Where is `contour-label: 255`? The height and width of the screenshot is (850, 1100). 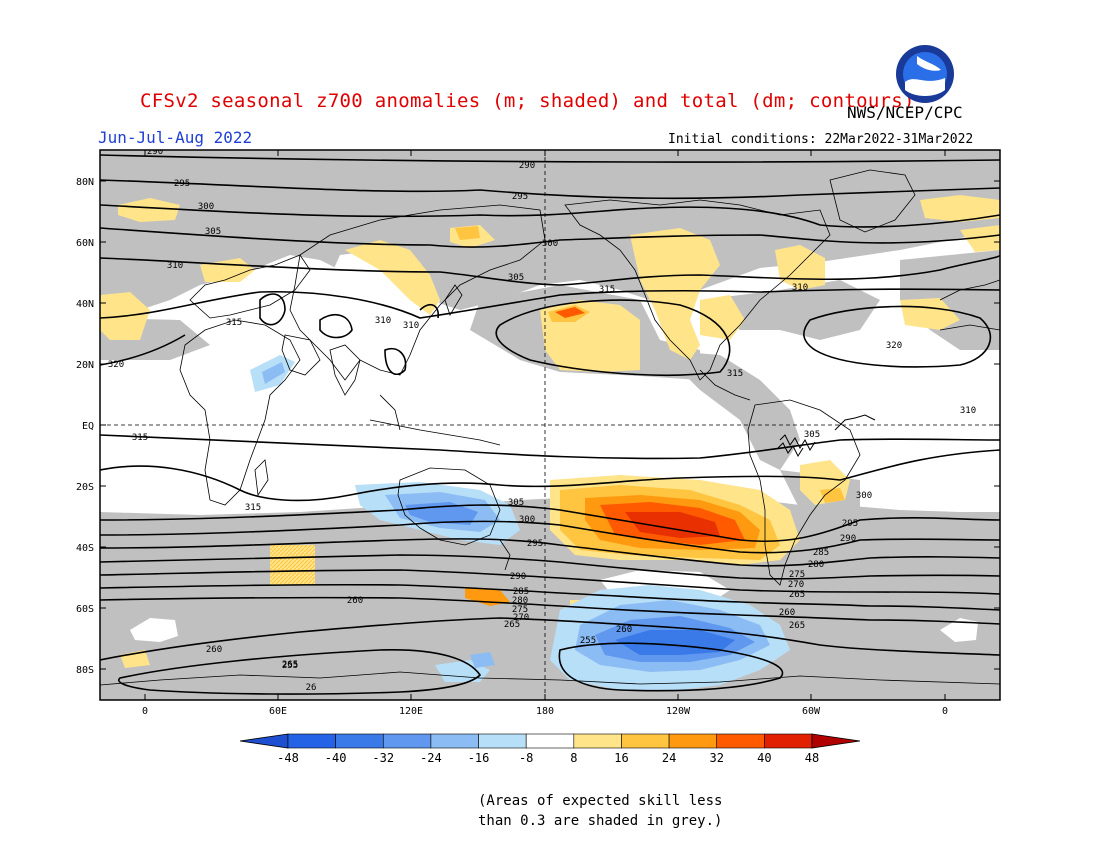 contour-label: 255 is located at coordinates (290, 666).